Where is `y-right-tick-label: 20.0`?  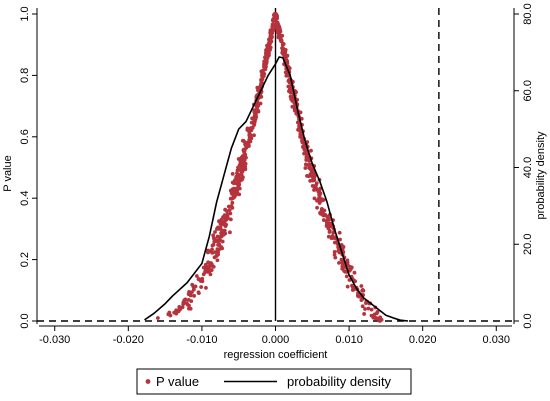
y-right-tick-label: 20.0 is located at coordinates (528, 244).